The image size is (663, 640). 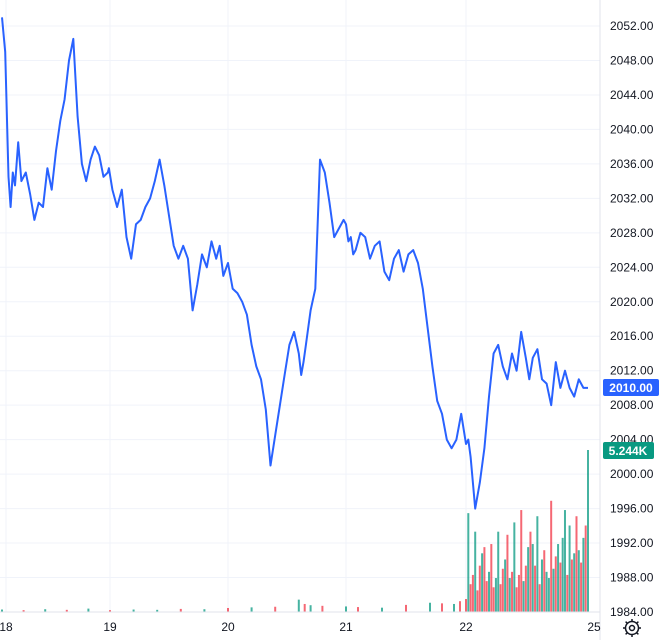 I want to click on x-tick-label: 18, so click(x=6, y=627).